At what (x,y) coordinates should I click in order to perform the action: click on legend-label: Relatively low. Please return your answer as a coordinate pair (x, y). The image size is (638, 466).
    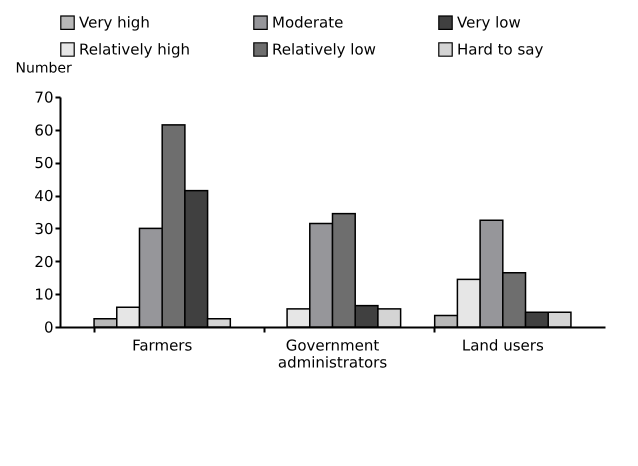
    Looking at the image, I should click on (324, 49).